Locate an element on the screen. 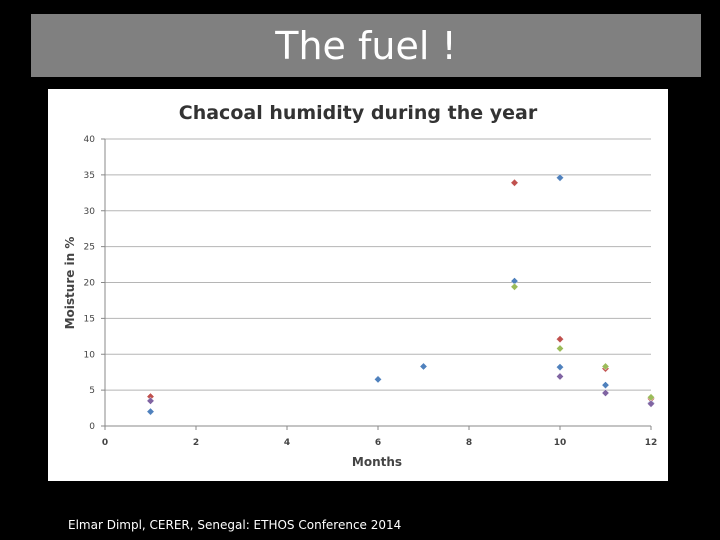  y-tick-label: 40 is located at coordinates (90, 140).